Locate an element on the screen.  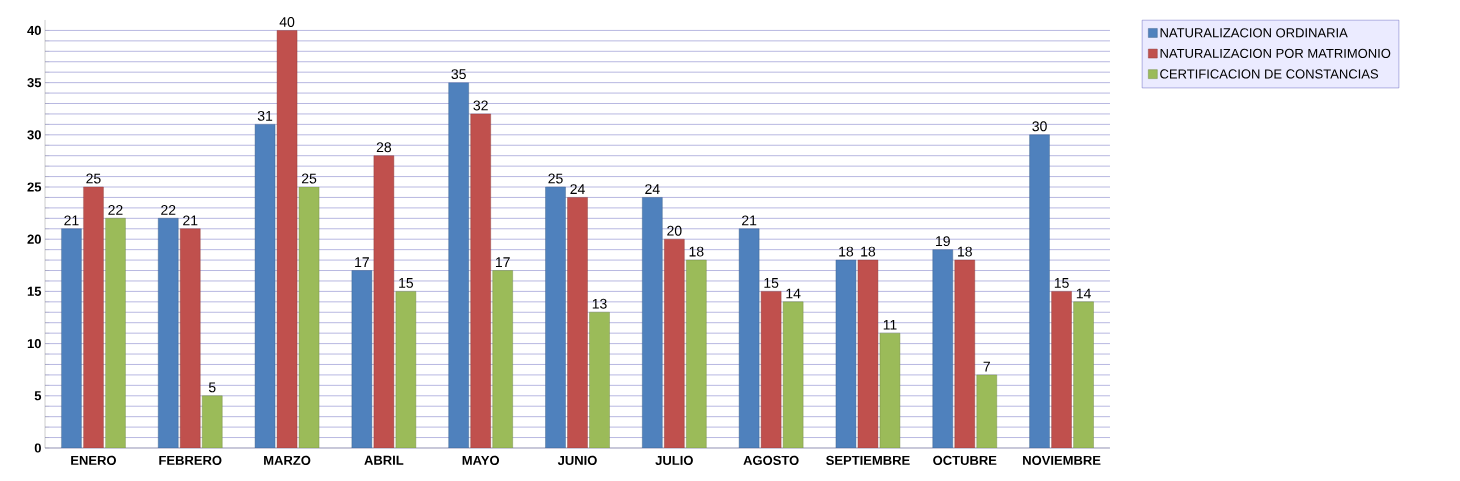
data-label: 32 is located at coordinates (480, 105).